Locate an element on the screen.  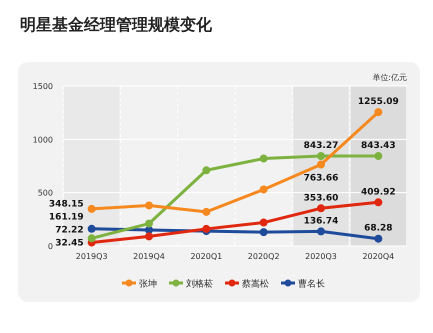
data-label: 763.66 is located at coordinates (321, 179).